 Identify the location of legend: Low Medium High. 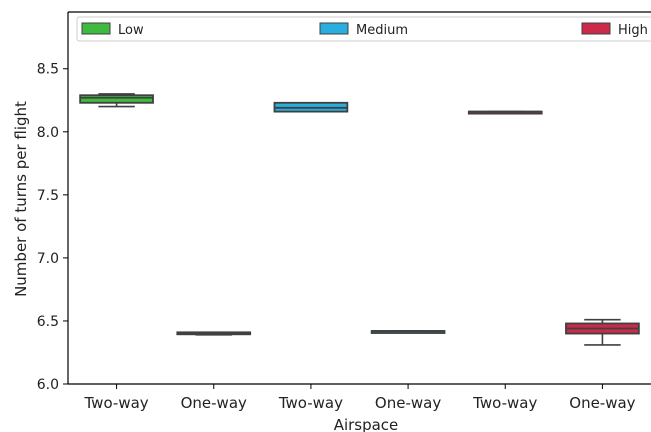
(363, 29).